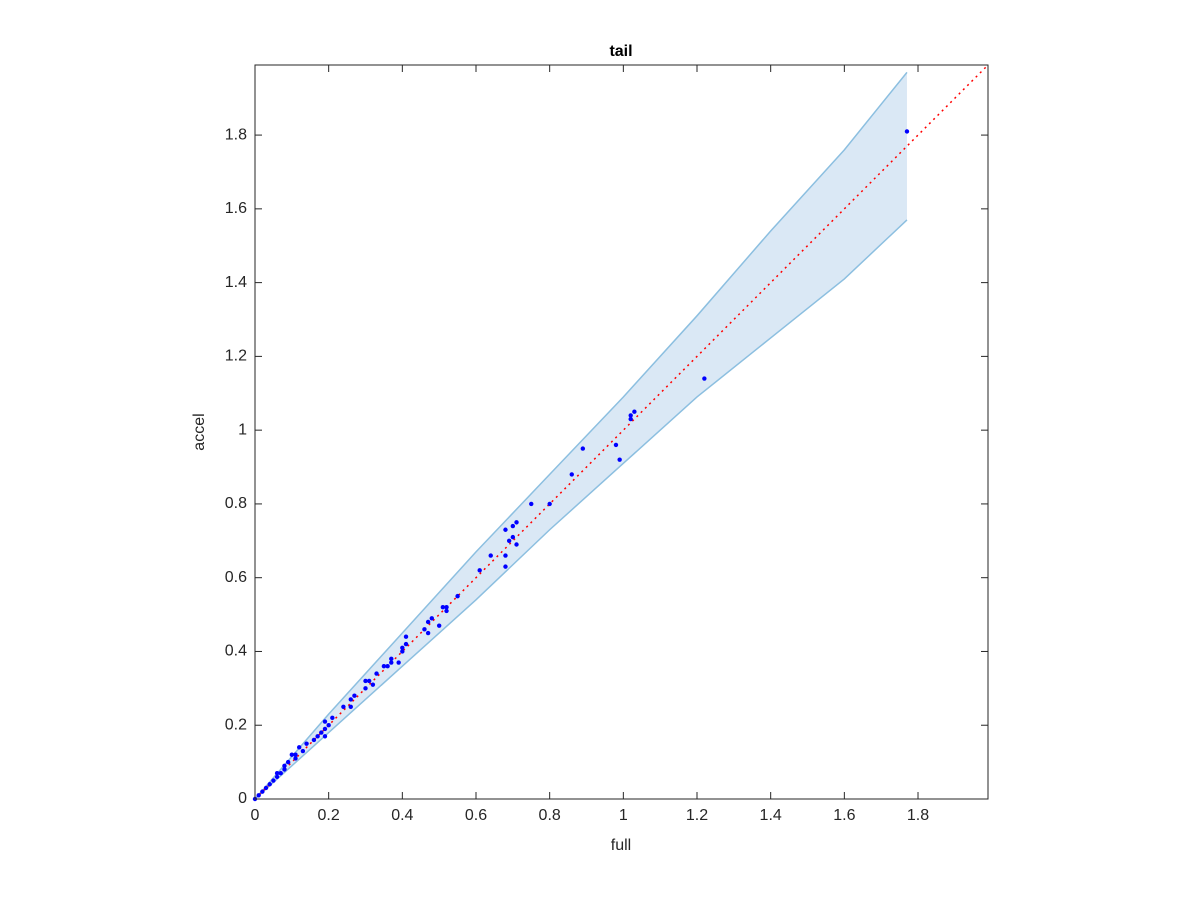 The height and width of the screenshot is (900, 1200). What do you see at coordinates (236, 356) in the screenshot?
I see `y-tick-label: 1.2` at bounding box center [236, 356].